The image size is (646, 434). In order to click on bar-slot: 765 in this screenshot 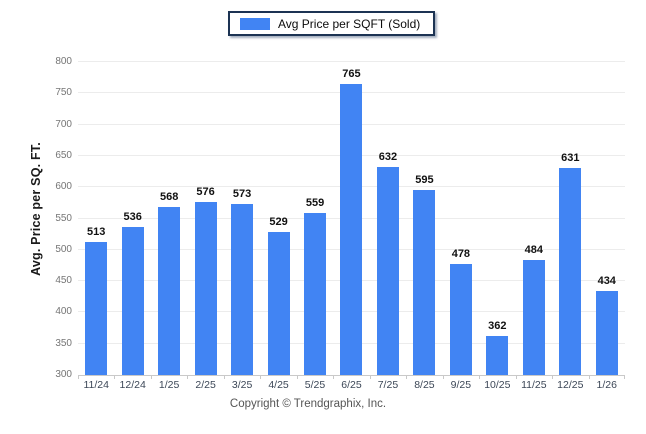, I will do `click(351, 218)`.